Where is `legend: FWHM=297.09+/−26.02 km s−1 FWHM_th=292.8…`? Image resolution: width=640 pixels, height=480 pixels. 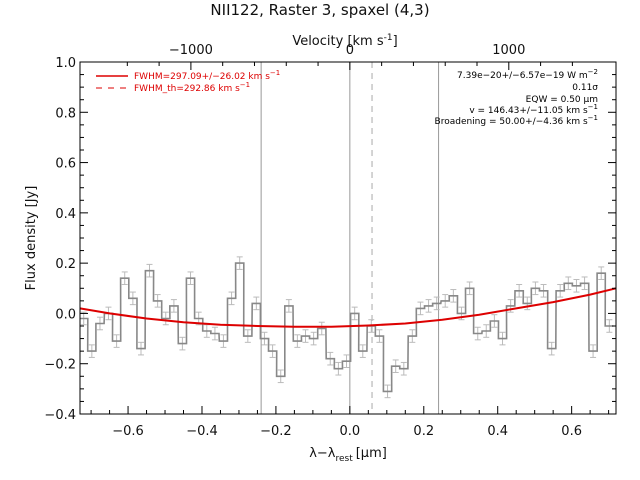
legend: FWHM=297.09+/−26.02 km s−1 FWHM_th=292.8… is located at coordinates (188, 81).